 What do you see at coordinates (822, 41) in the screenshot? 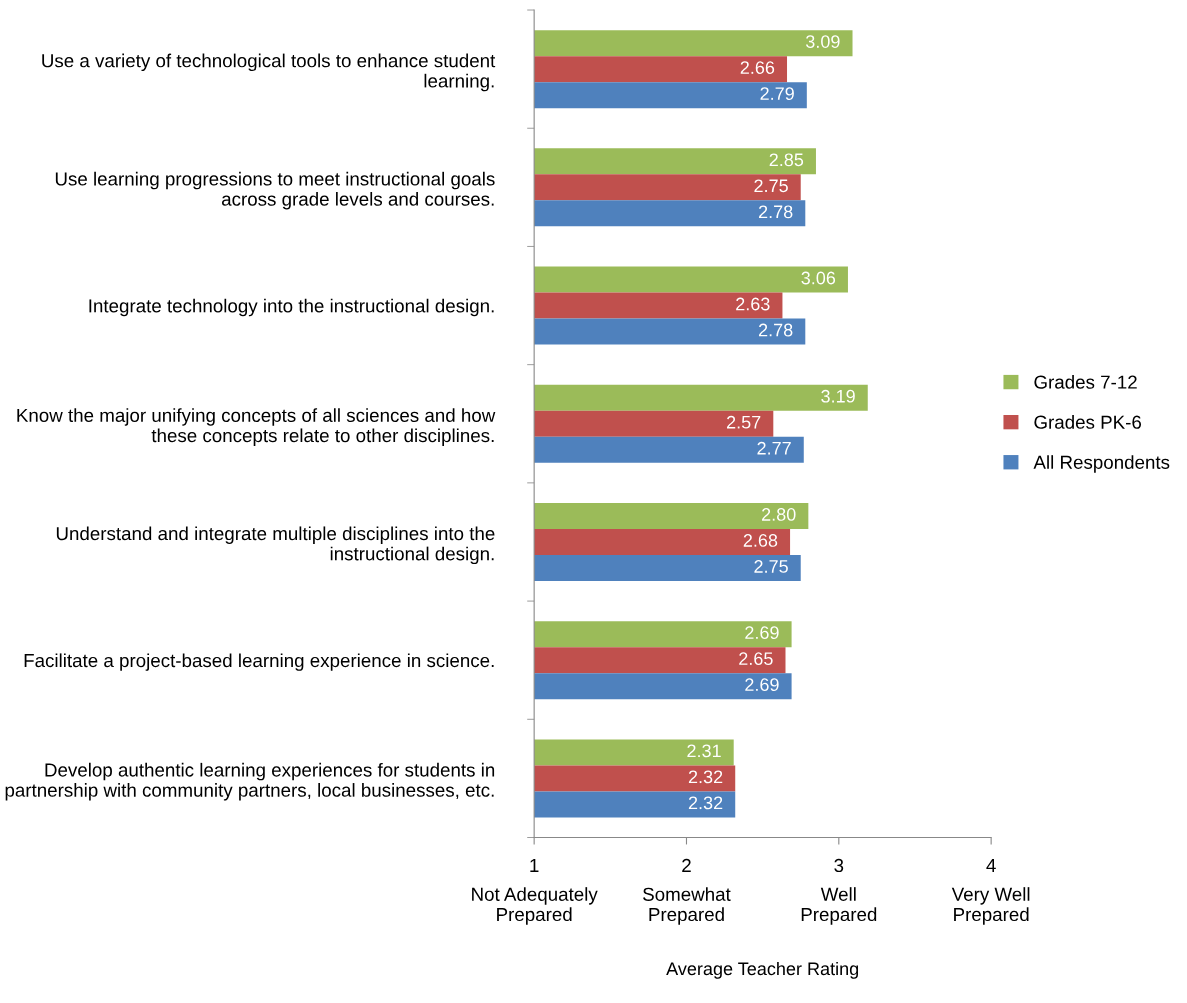
I see `data-label: 3.09` at bounding box center [822, 41].